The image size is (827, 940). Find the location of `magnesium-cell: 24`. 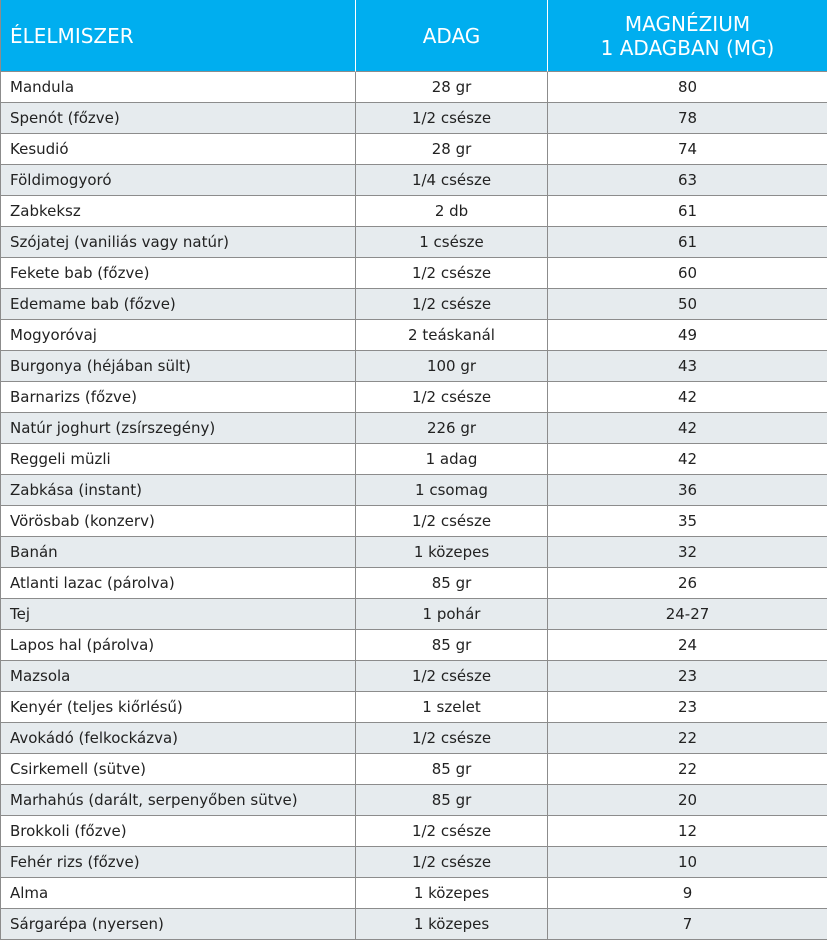

magnesium-cell: 24 is located at coordinates (687, 645).